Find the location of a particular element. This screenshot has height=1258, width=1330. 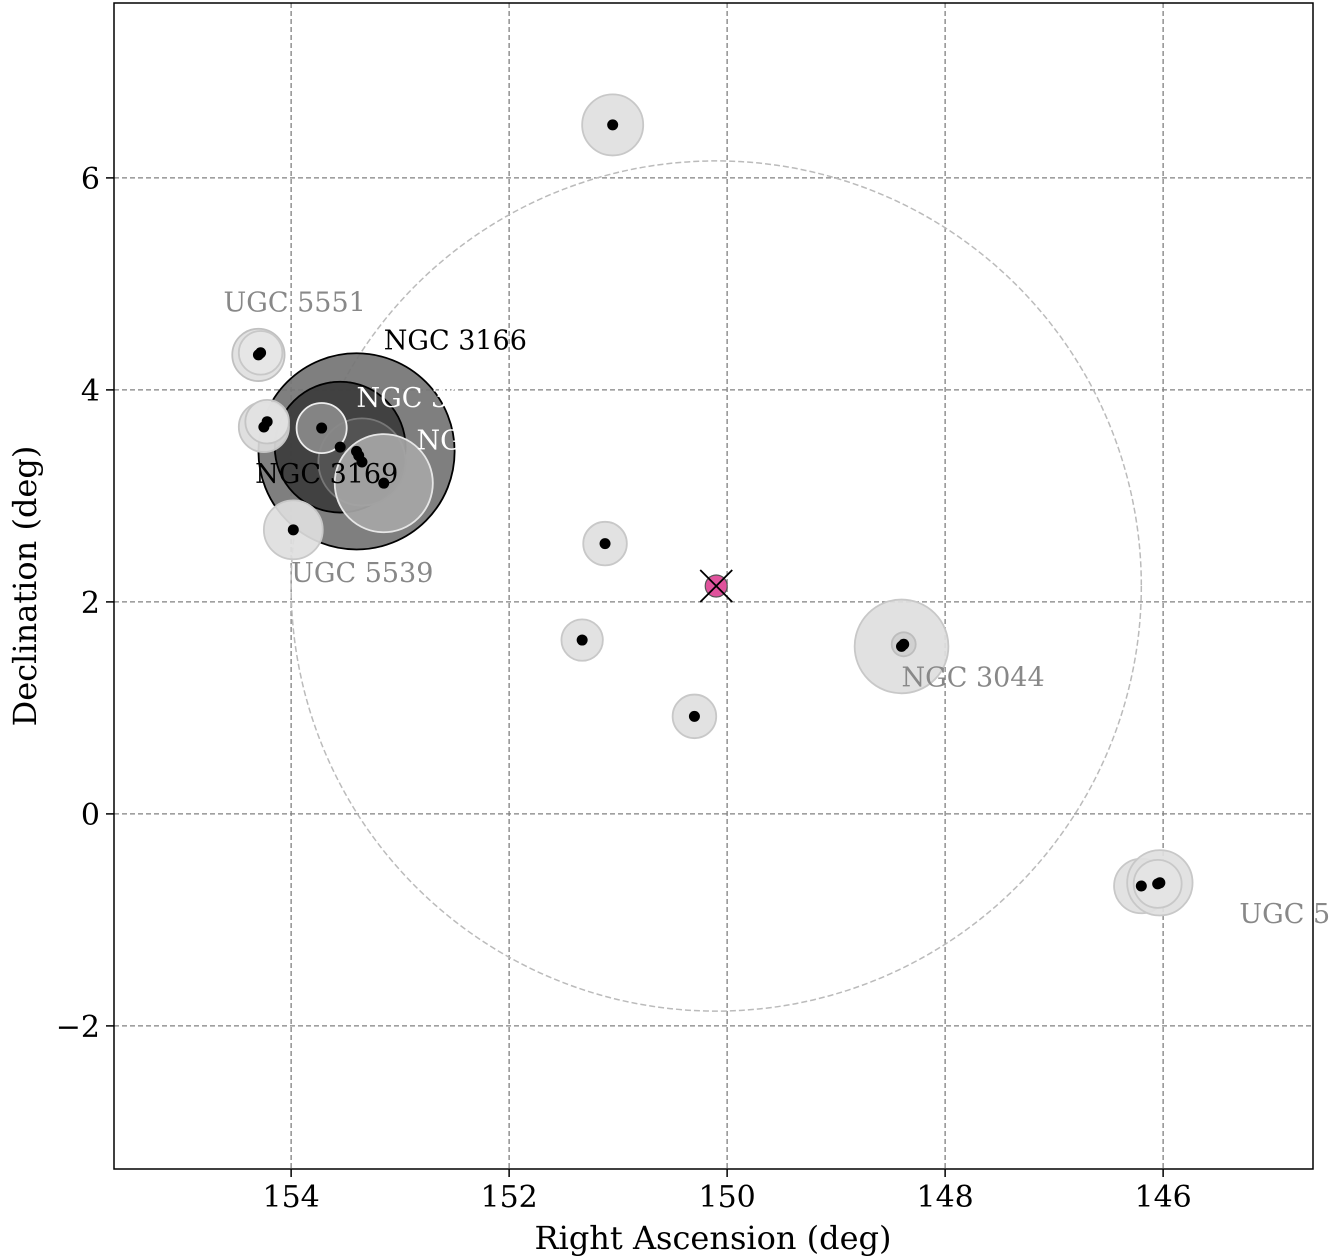

galaxy-label: UGC 5205 is located at coordinates (1284, 914).